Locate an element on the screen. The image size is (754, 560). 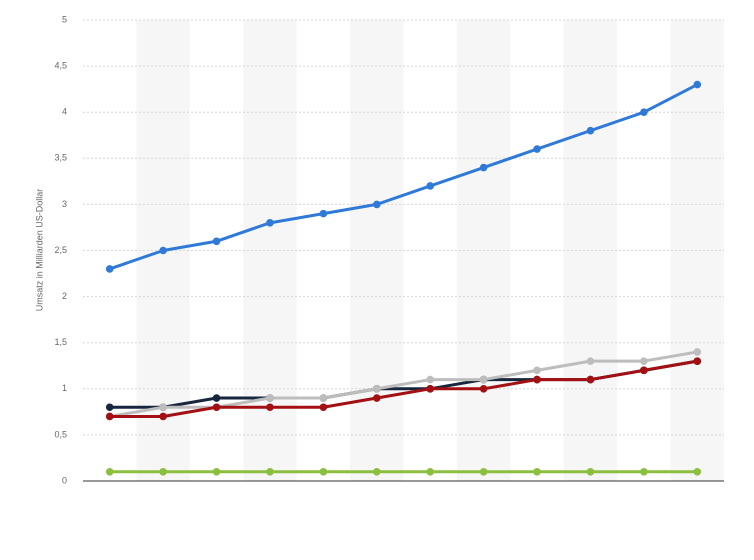
y-tick-label: 4 is located at coordinates (64, 112).